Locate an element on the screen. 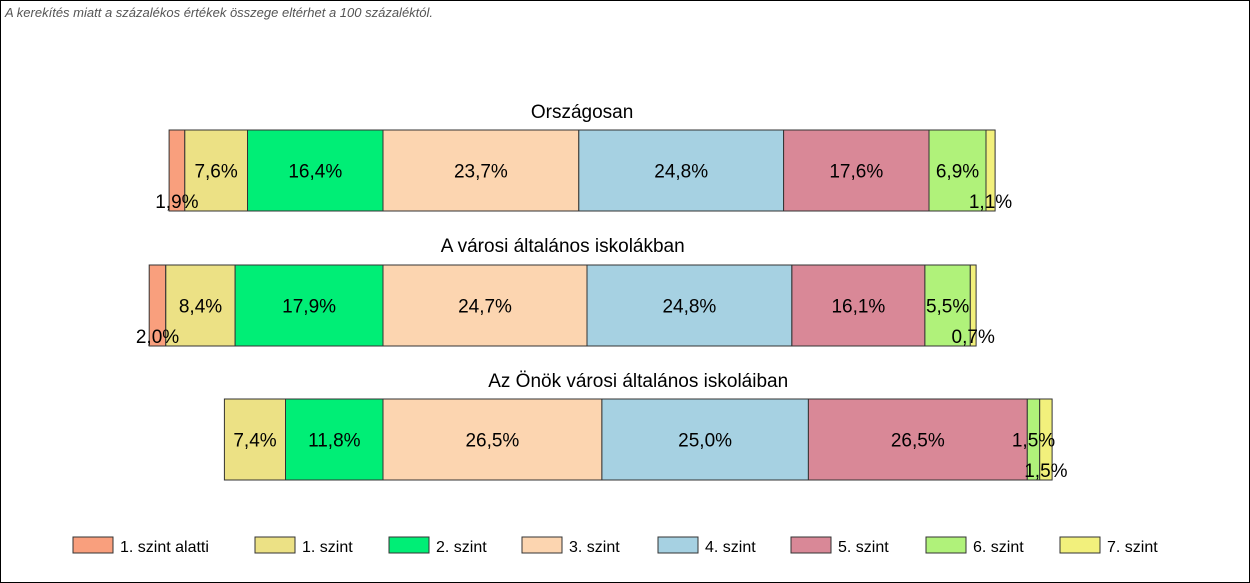 This screenshot has height=583, width=1250. data-label: 24,7% is located at coordinates (485, 307).